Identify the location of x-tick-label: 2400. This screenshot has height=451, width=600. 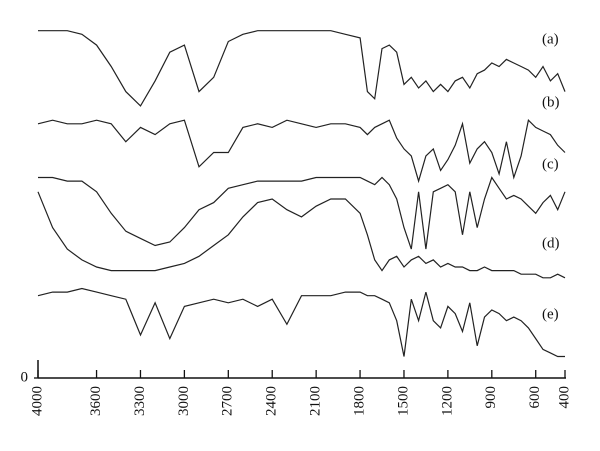
(272, 401).